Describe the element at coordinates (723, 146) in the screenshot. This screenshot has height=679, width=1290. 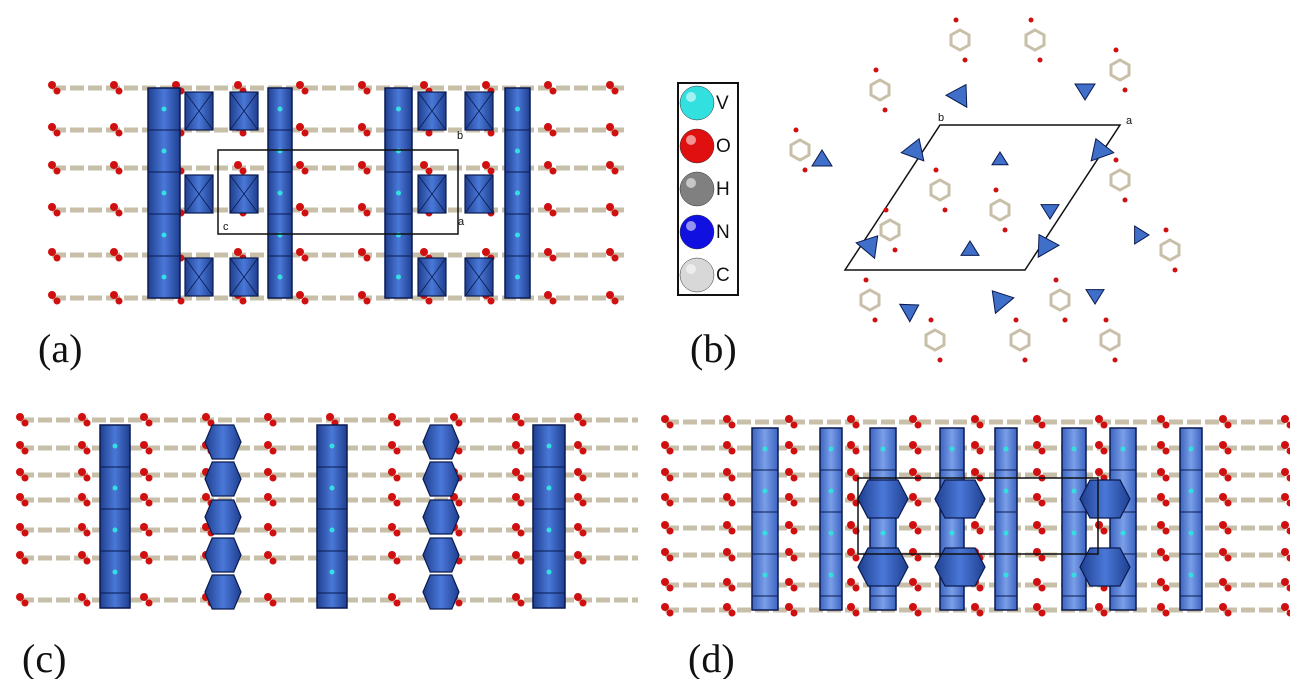
I see `legend-label: O` at that location.